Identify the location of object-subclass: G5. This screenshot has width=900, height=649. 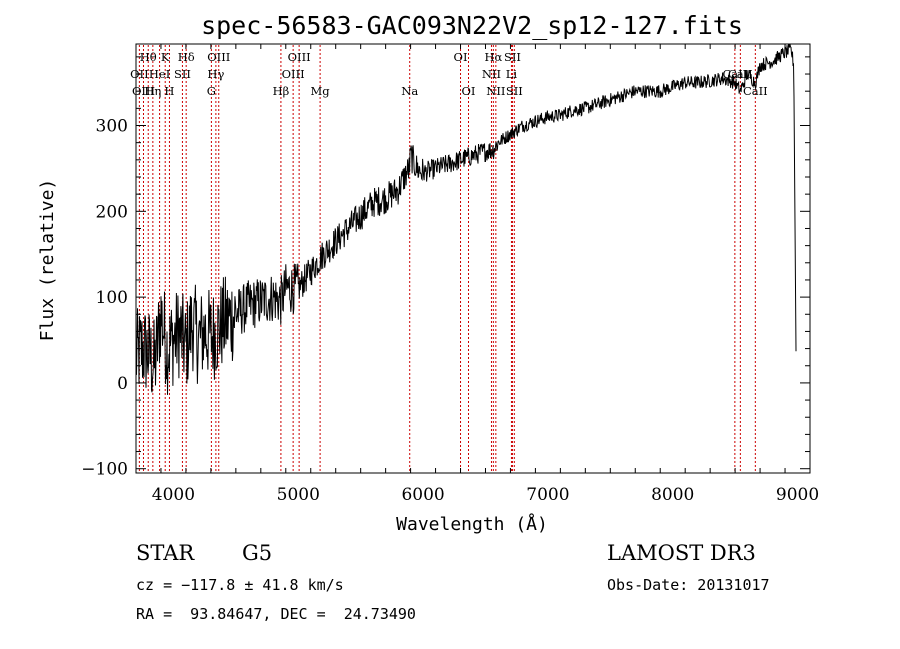
(257, 553).